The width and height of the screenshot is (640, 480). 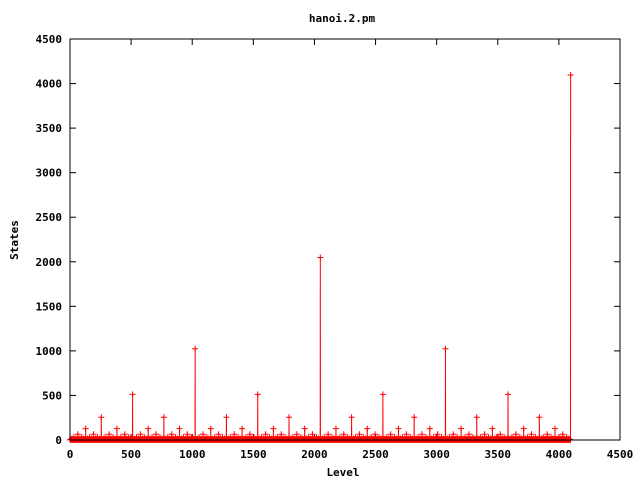 I want to click on chart-title: hanoi.2.pm, so click(x=342, y=18).